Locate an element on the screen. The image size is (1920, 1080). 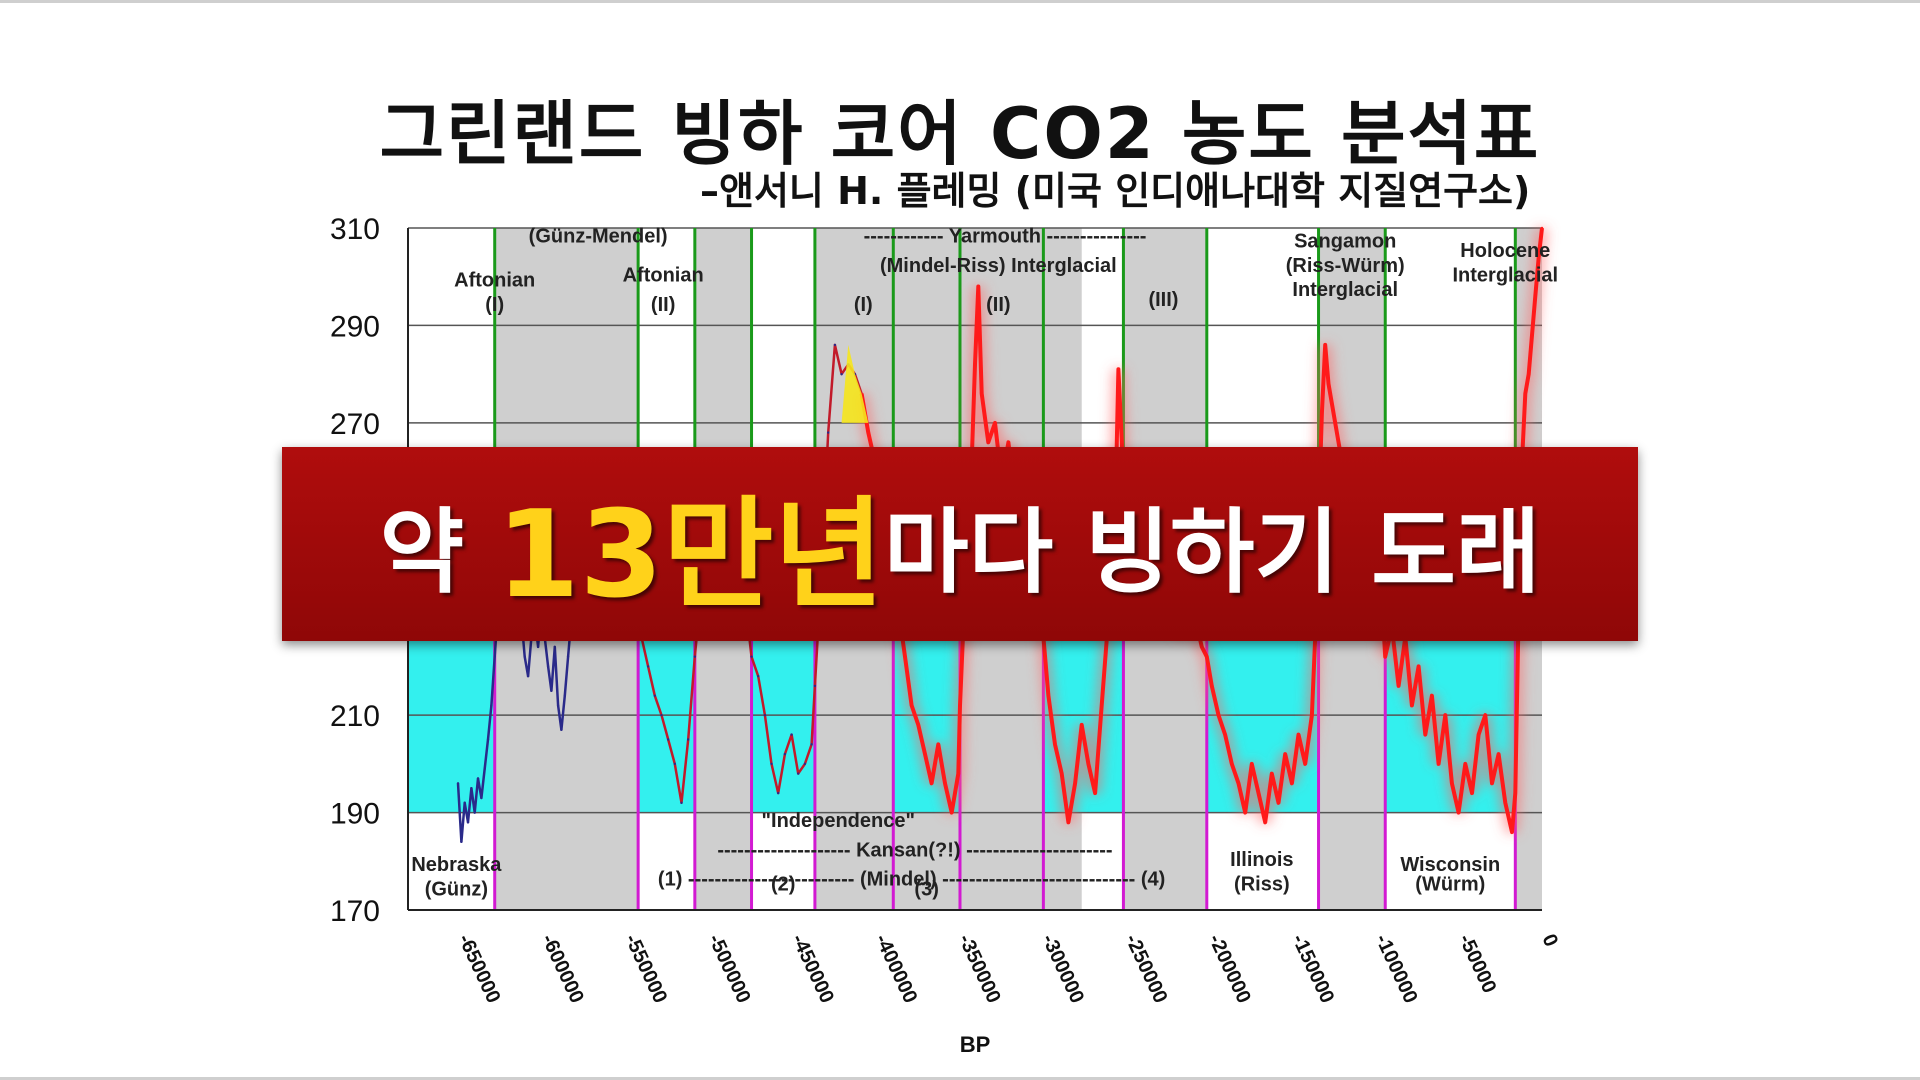
x-tick-label: -650000 is located at coordinates (478, 969).